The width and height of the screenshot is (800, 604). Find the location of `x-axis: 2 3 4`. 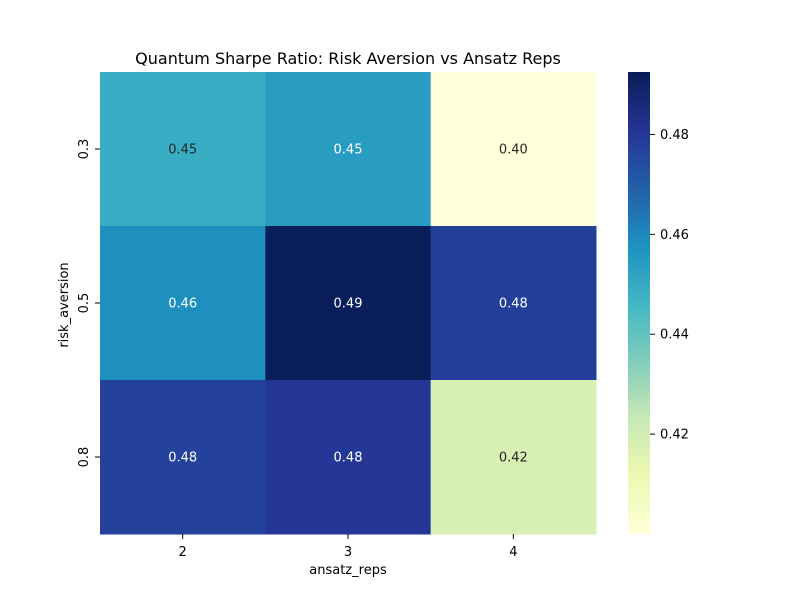

x-axis: 2 3 4 is located at coordinates (348, 547).